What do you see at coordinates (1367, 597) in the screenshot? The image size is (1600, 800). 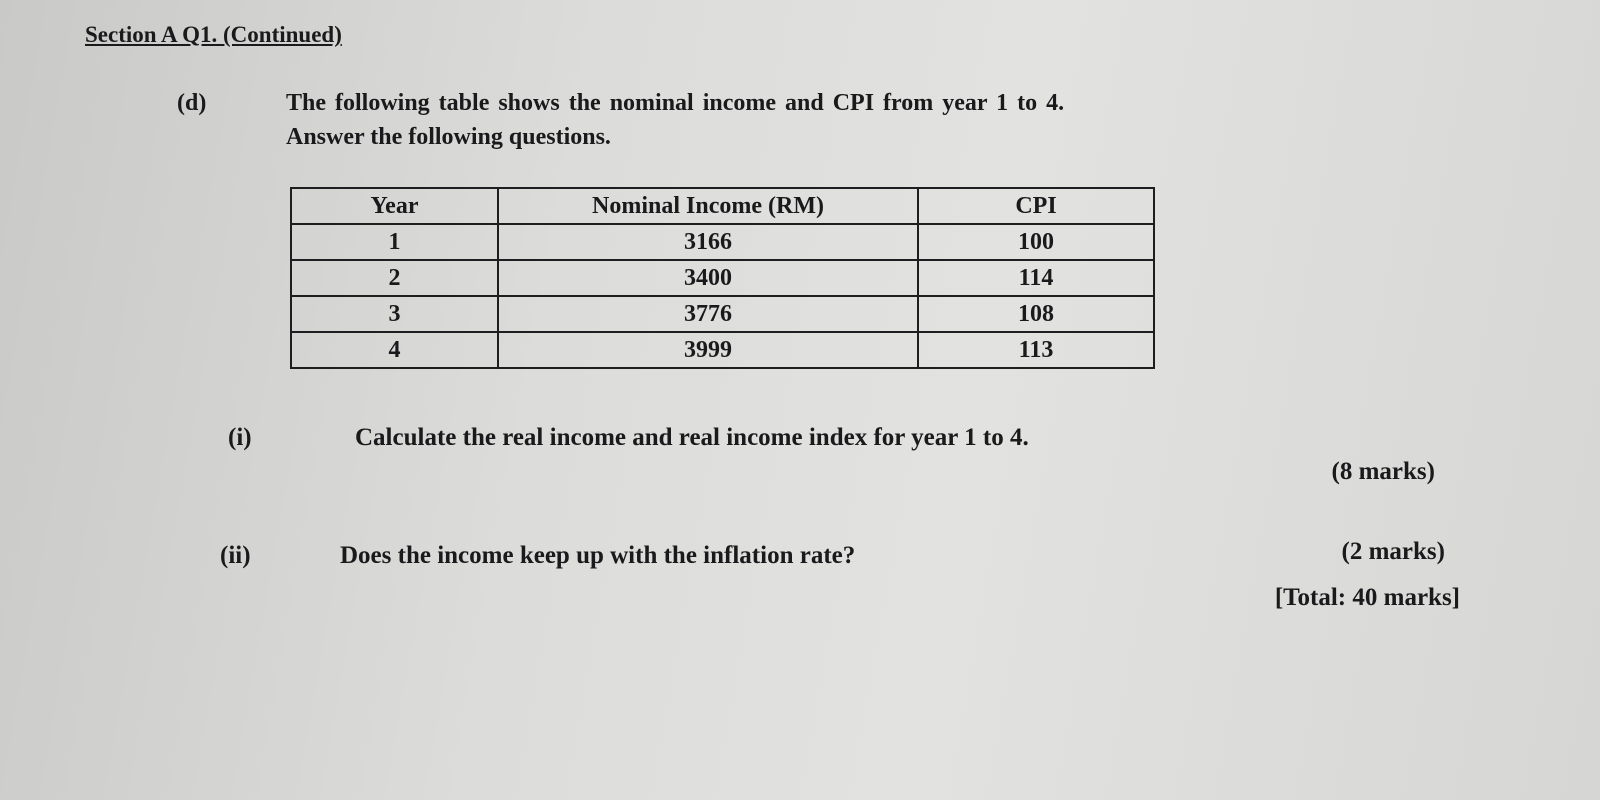 I see `total-marks: [Total: 40 marks]` at bounding box center [1367, 597].